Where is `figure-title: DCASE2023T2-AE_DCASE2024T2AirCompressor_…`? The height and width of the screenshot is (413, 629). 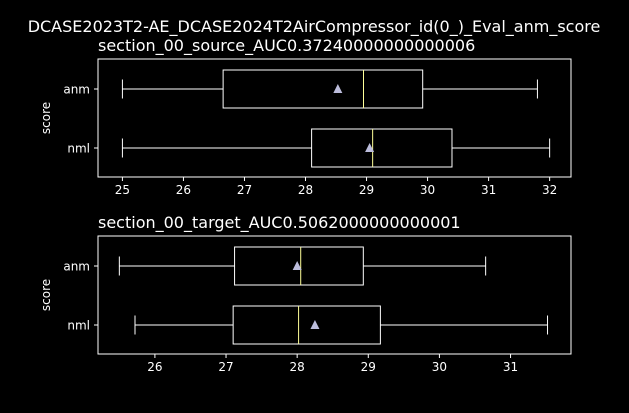
figure-title: DCASE2023T2-AE_DCASE2024T2AirCompressor_… is located at coordinates (314, 27).